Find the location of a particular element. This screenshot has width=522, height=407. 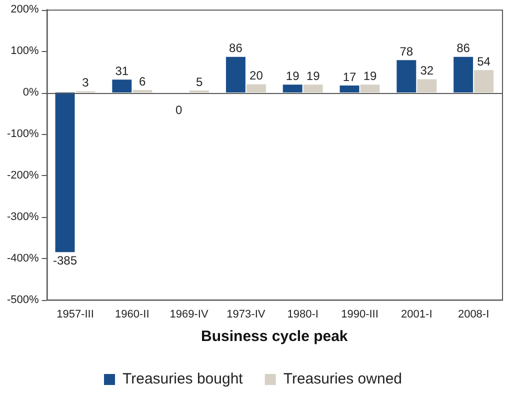

legend-label: Treasuries bought is located at coordinates (183, 379).